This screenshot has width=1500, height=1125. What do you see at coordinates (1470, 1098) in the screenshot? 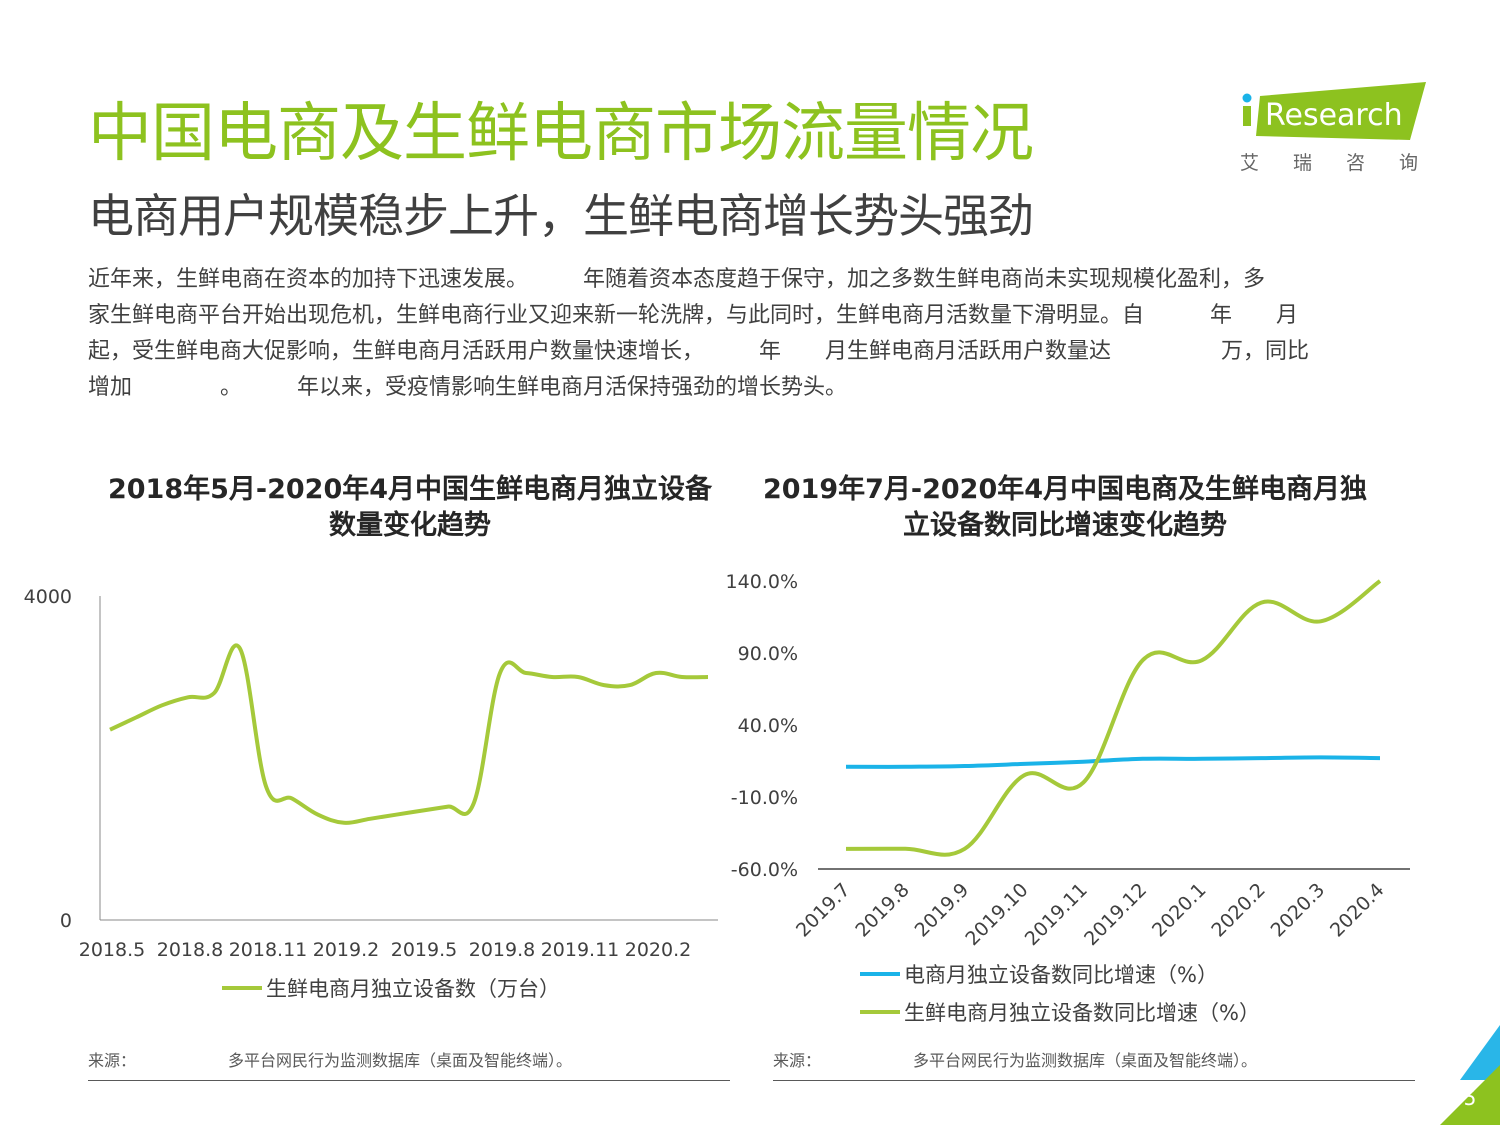
I see `page-number: 5` at bounding box center [1470, 1098].